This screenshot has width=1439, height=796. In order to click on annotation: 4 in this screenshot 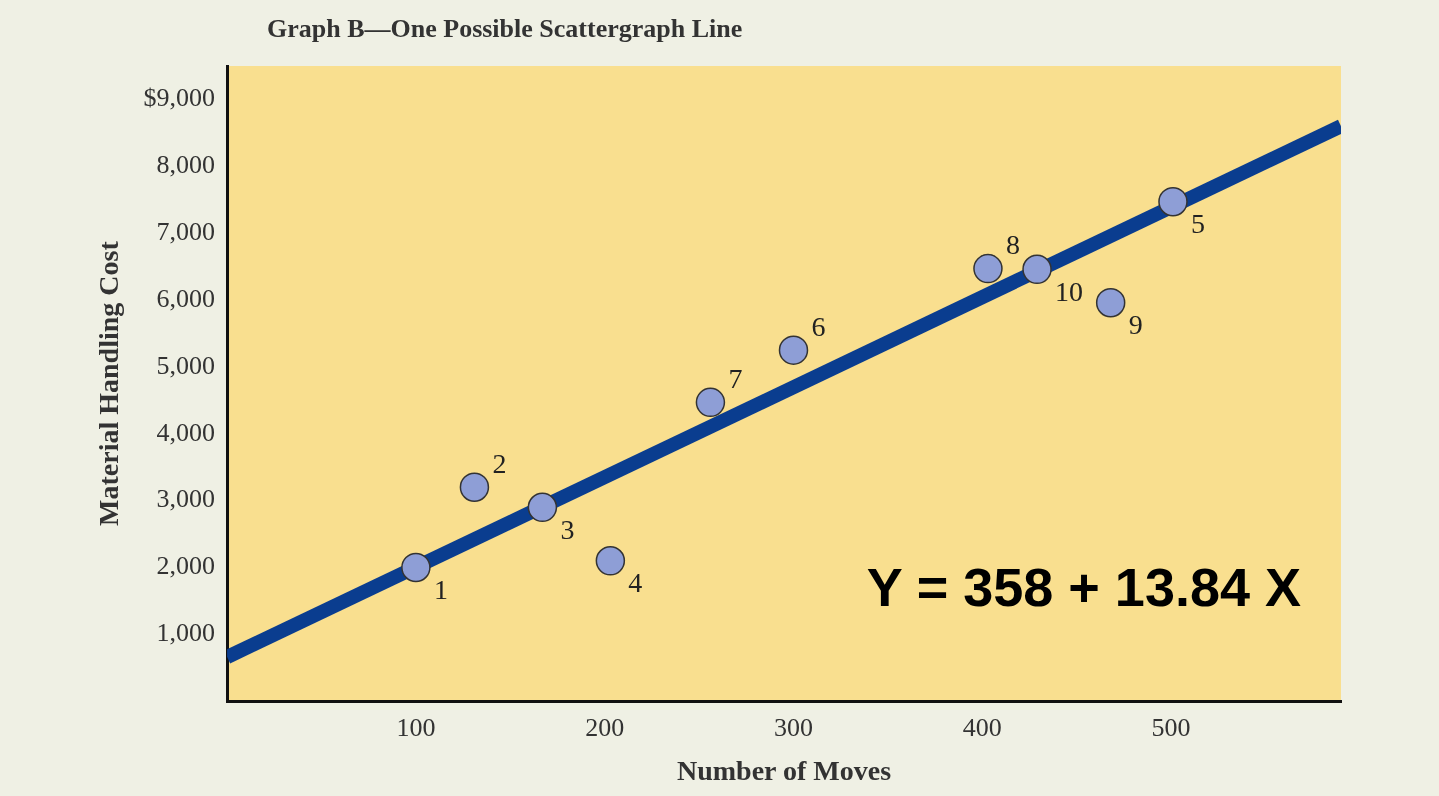, I will do `click(635, 583)`.